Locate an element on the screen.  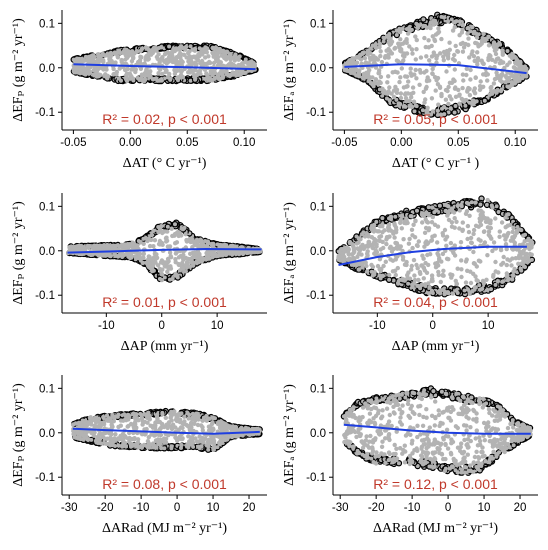
x-tick-label: -10 is located at coordinates (377, 326).